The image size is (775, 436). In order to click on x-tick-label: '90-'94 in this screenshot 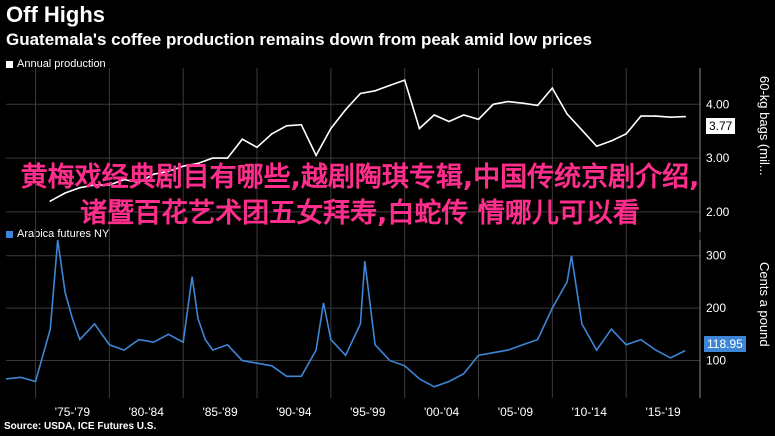, I will do `click(294, 412)`.